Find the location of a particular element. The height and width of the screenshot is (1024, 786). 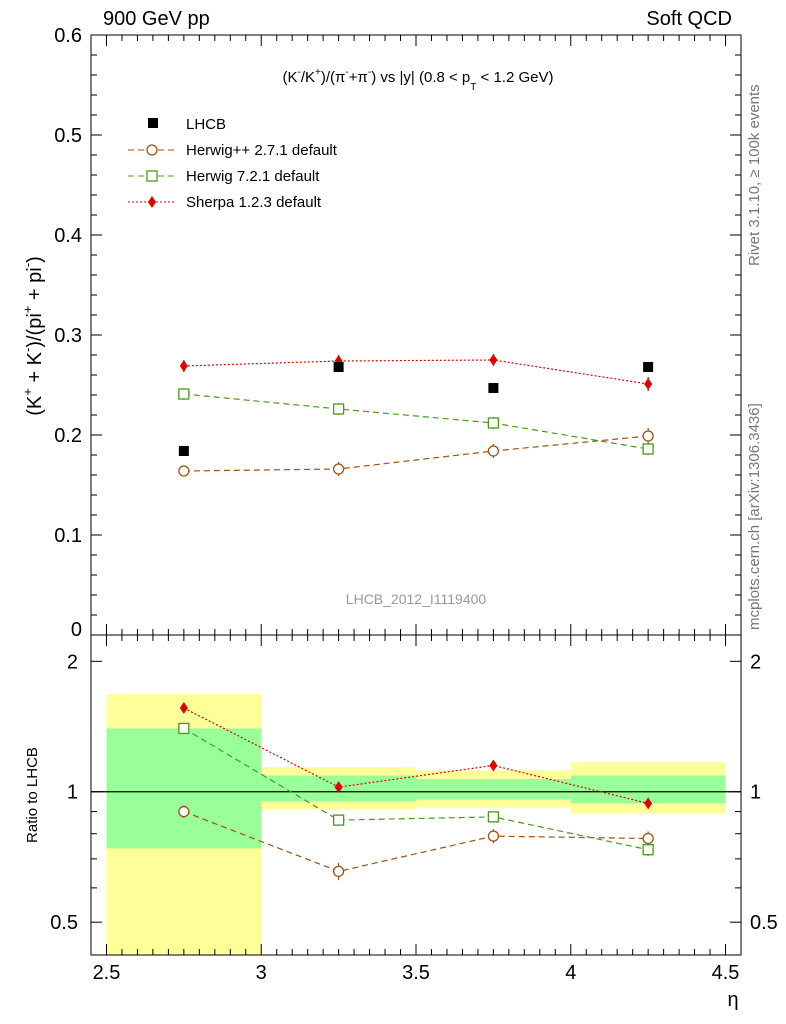

x-tick-label: 2.5 is located at coordinates (107, 973).